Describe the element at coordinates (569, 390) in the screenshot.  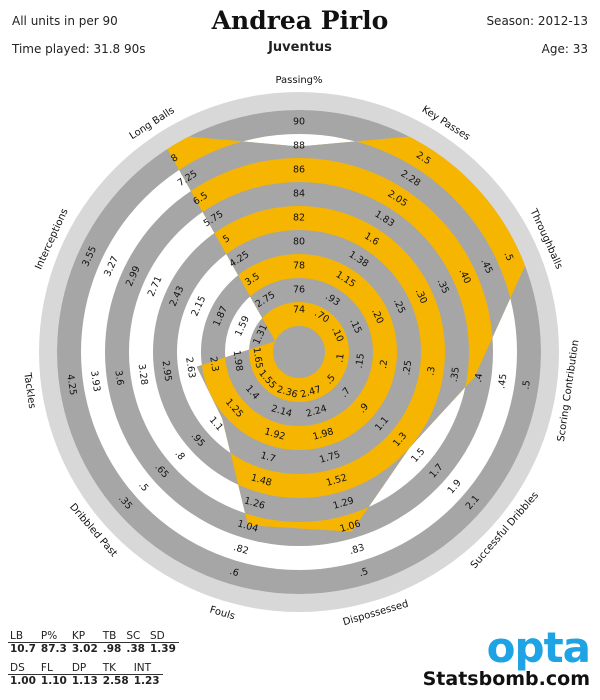
I see `axis-name-label: Scoring Contribution` at that location.